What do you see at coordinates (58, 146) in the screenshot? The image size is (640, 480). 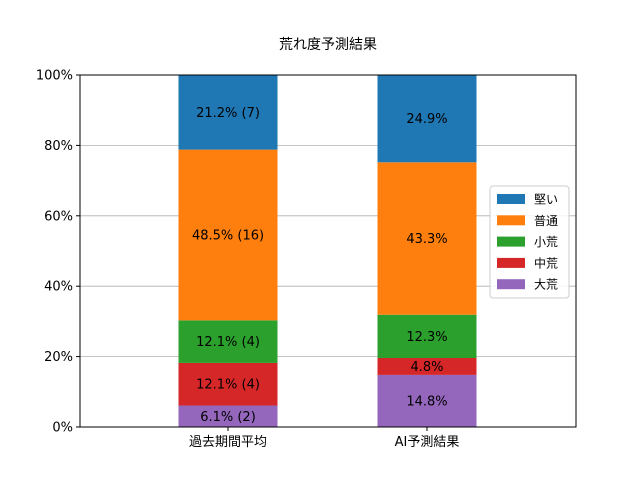 I see `y-tick-label: 80%` at bounding box center [58, 146].